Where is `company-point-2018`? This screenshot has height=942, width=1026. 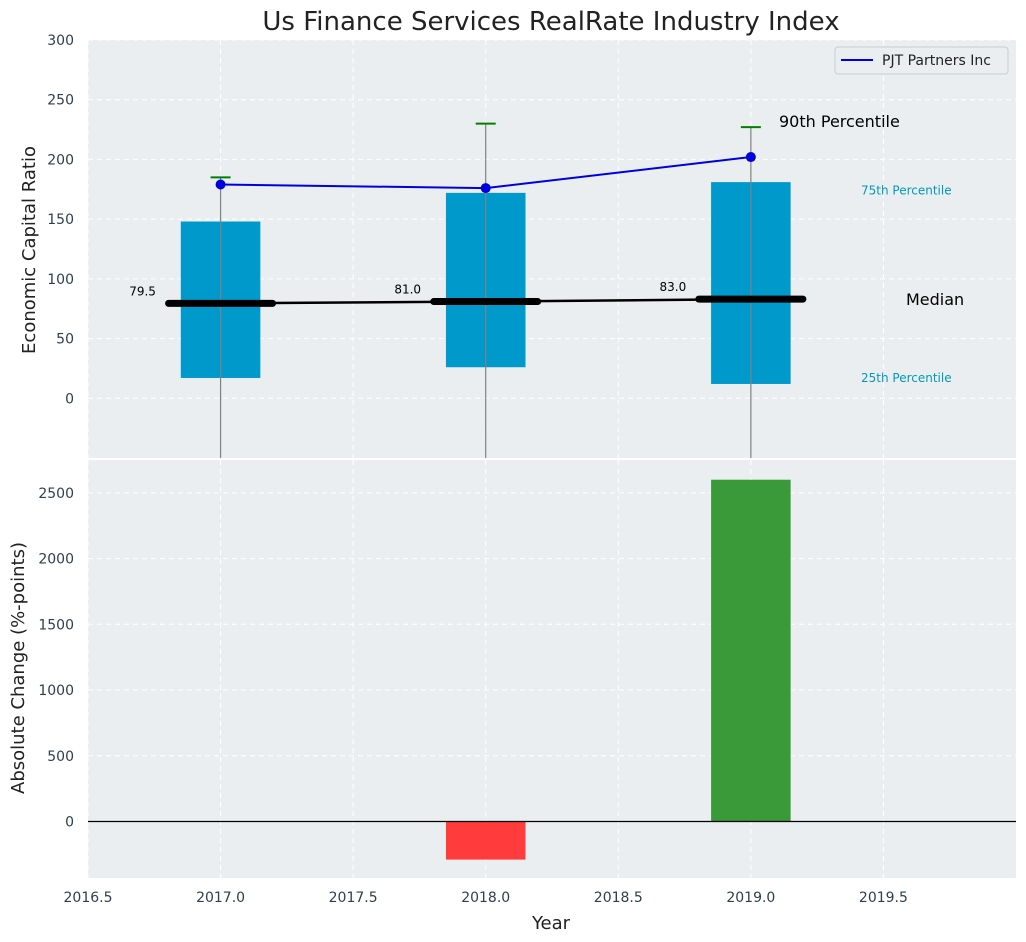 company-point-2018 is located at coordinates (485, 188).